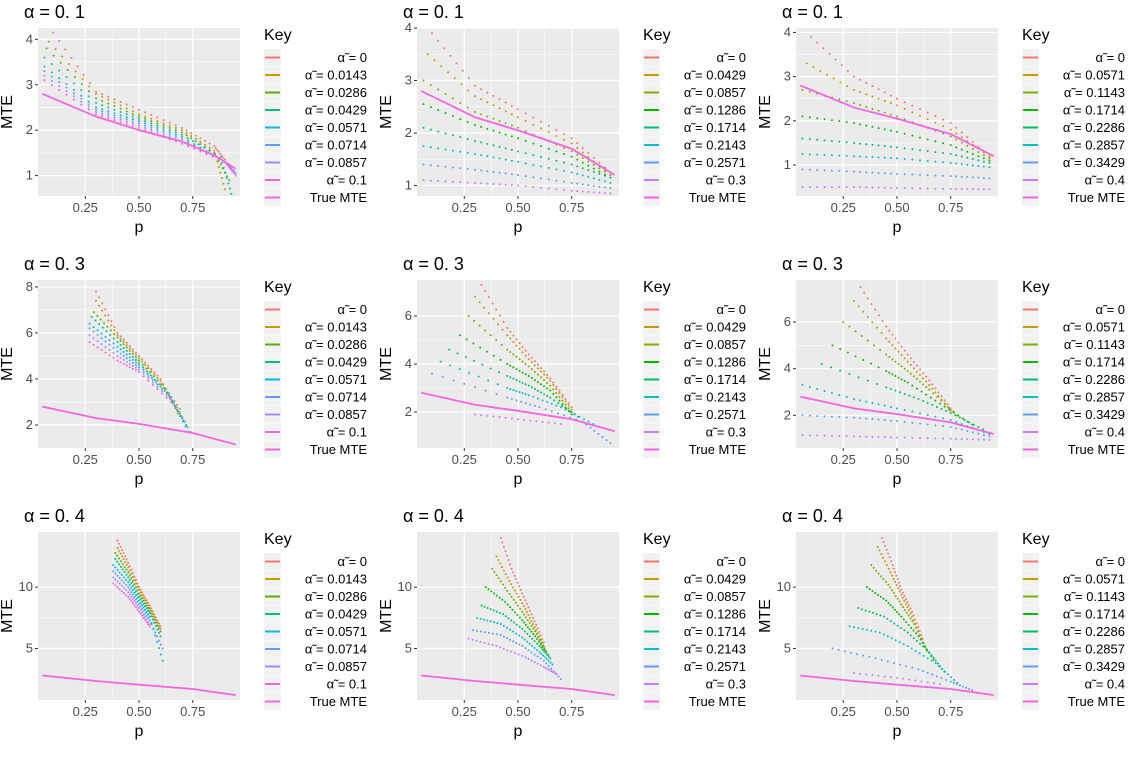 This screenshot has width=1137, height=757. Describe the element at coordinates (347, 432) in the screenshot. I see `legend-label: α̃ = 0.1` at that location.